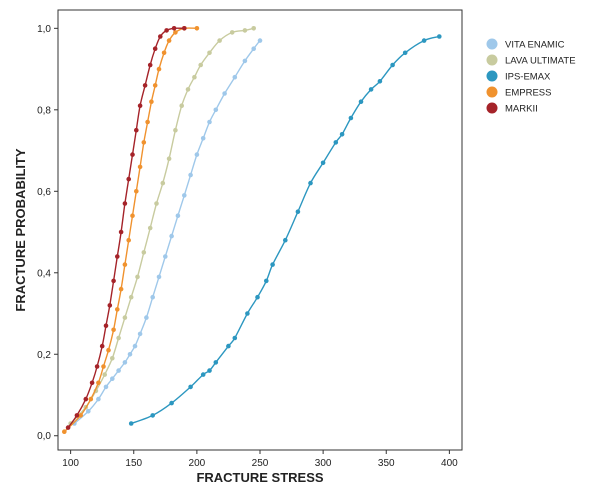 The width and height of the screenshot is (593, 483). Describe the element at coordinates (528, 93) in the screenshot. I see `legend-label-empress: EMPRESS` at that location.